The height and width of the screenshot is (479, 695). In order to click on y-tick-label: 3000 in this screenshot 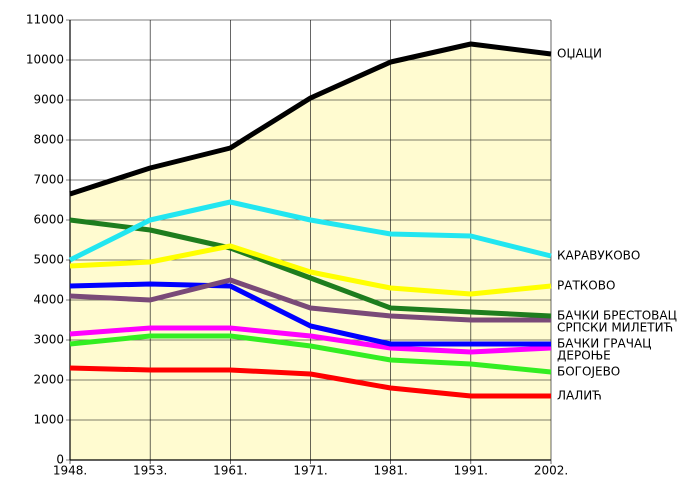, I will do `click(48, 340)`.